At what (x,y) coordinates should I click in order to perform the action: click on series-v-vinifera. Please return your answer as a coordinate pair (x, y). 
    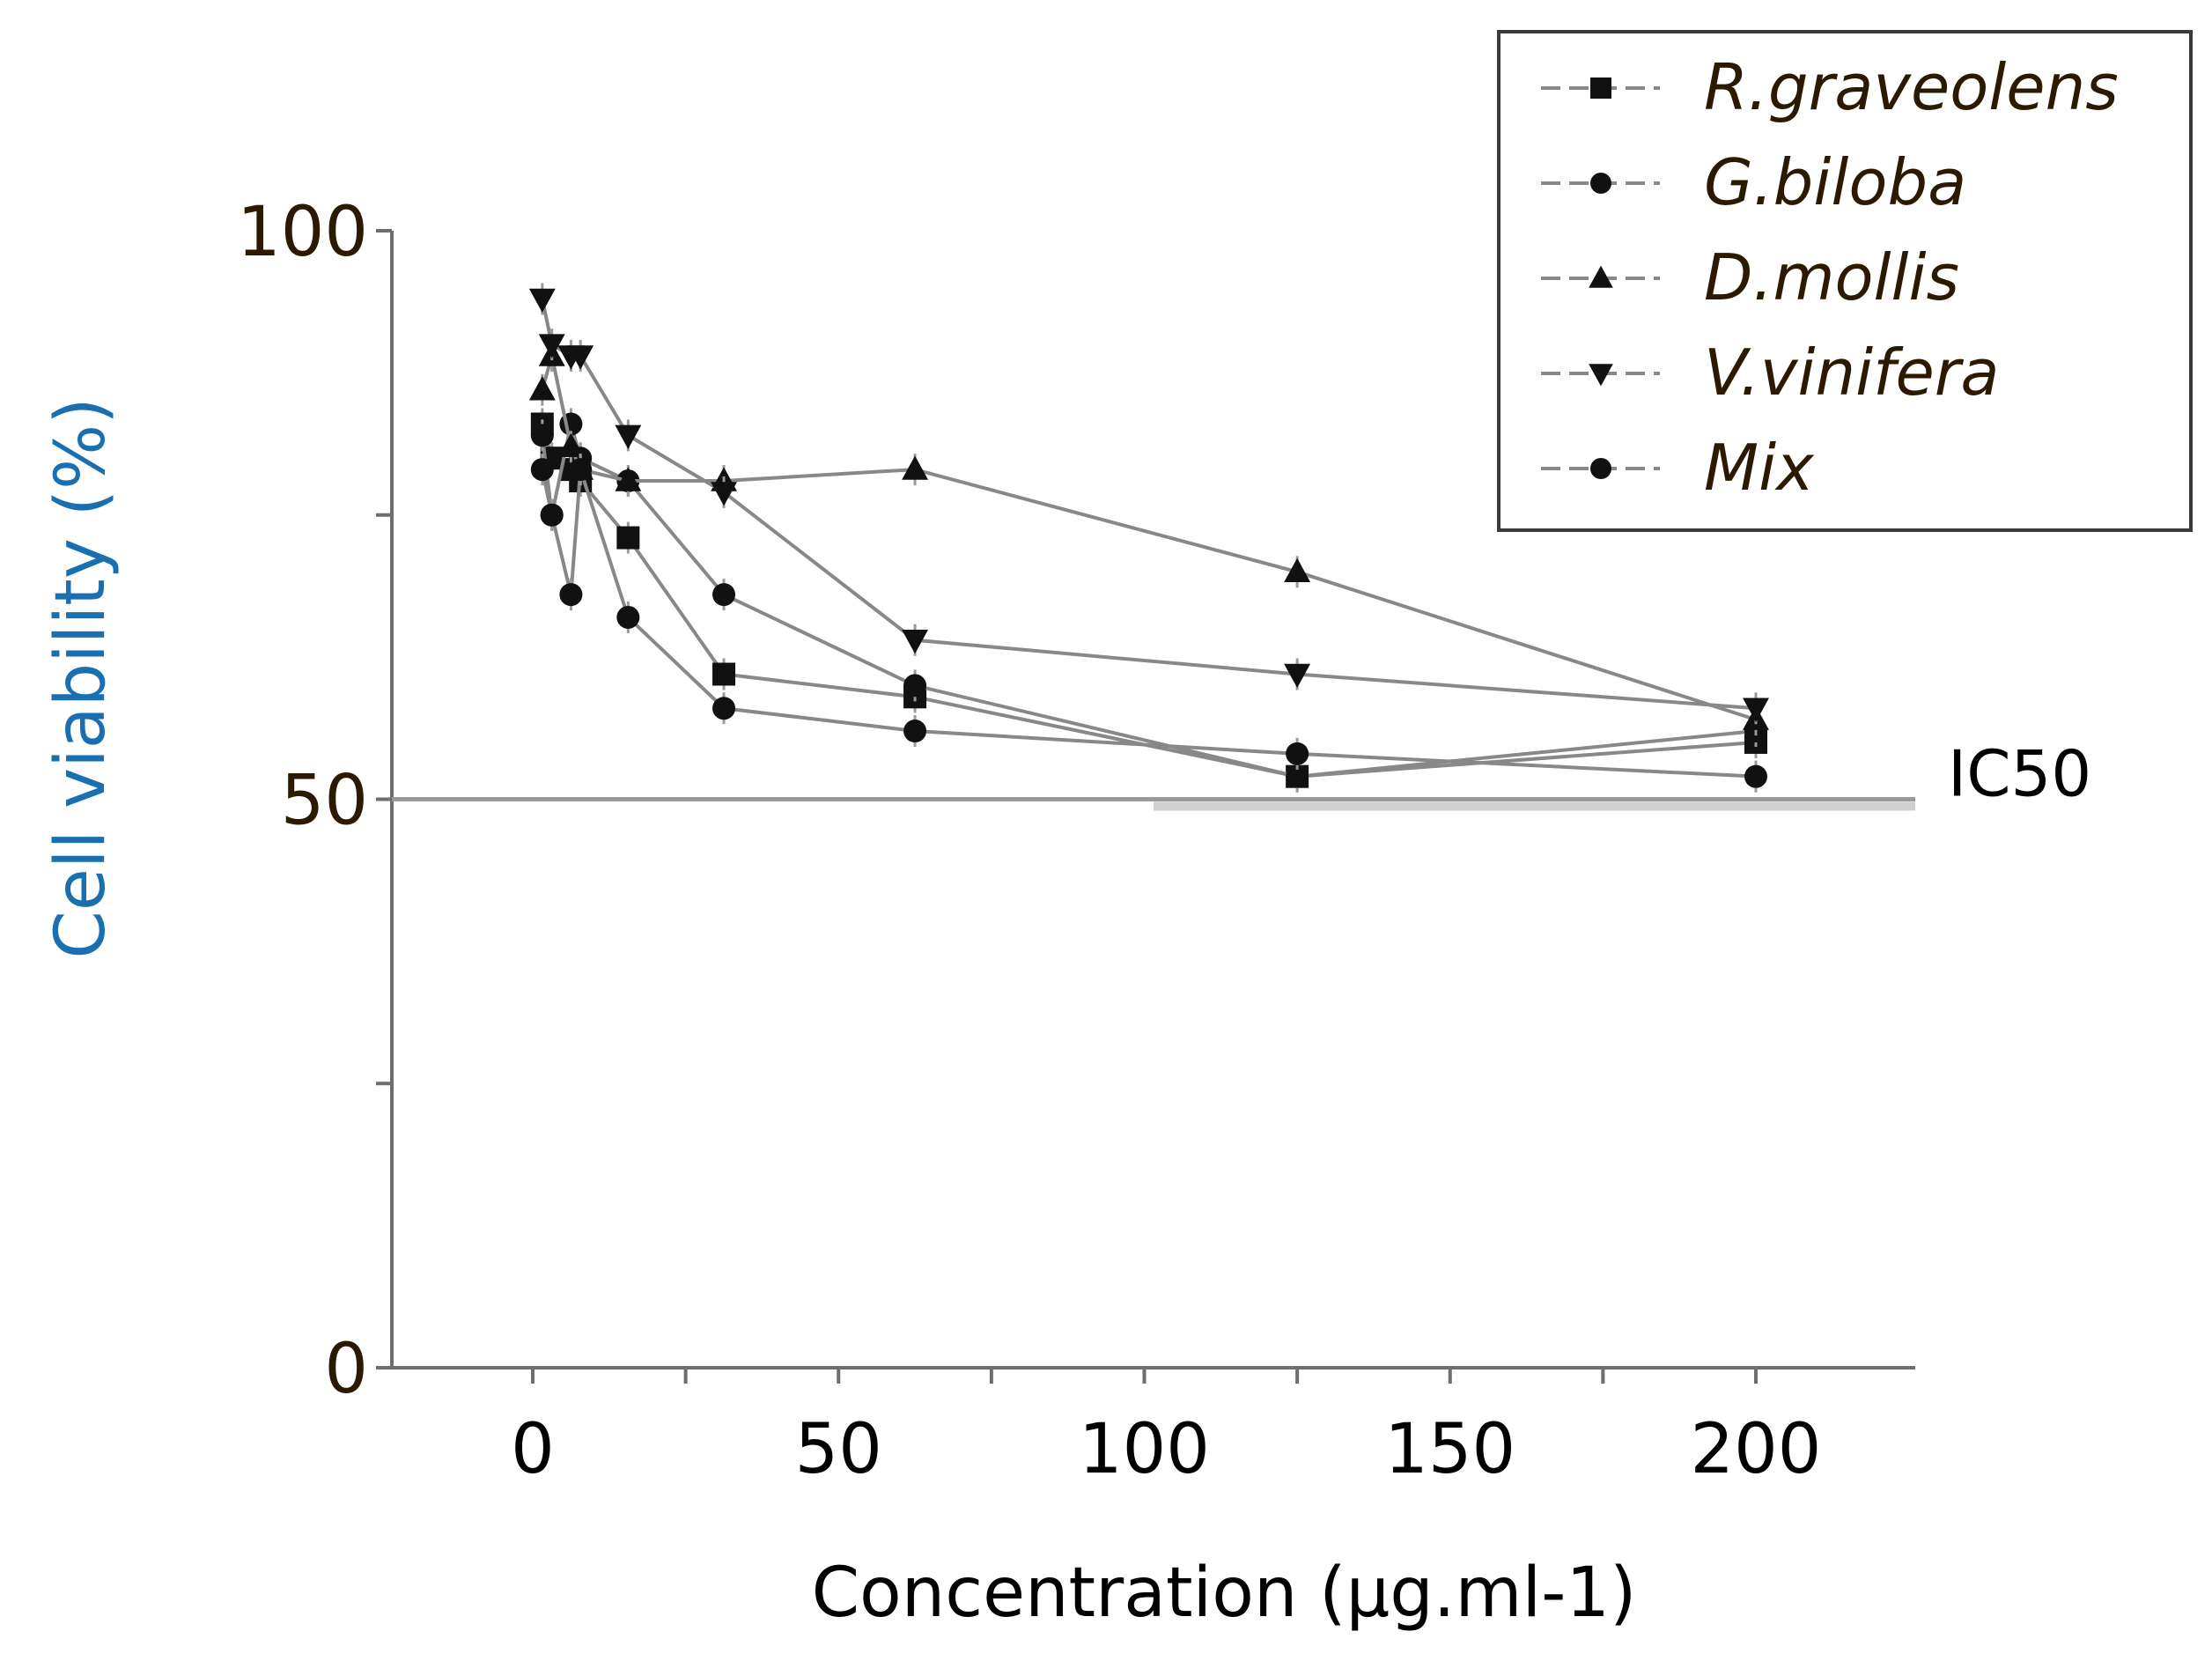
    Looking at the image, I should click on (1148, 504).